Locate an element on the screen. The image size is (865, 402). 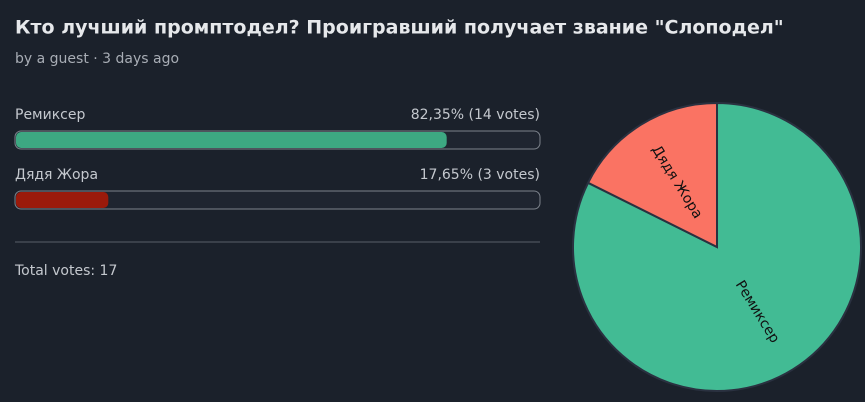
option-name: Дядя Жора is located at coordinates (56, 175).